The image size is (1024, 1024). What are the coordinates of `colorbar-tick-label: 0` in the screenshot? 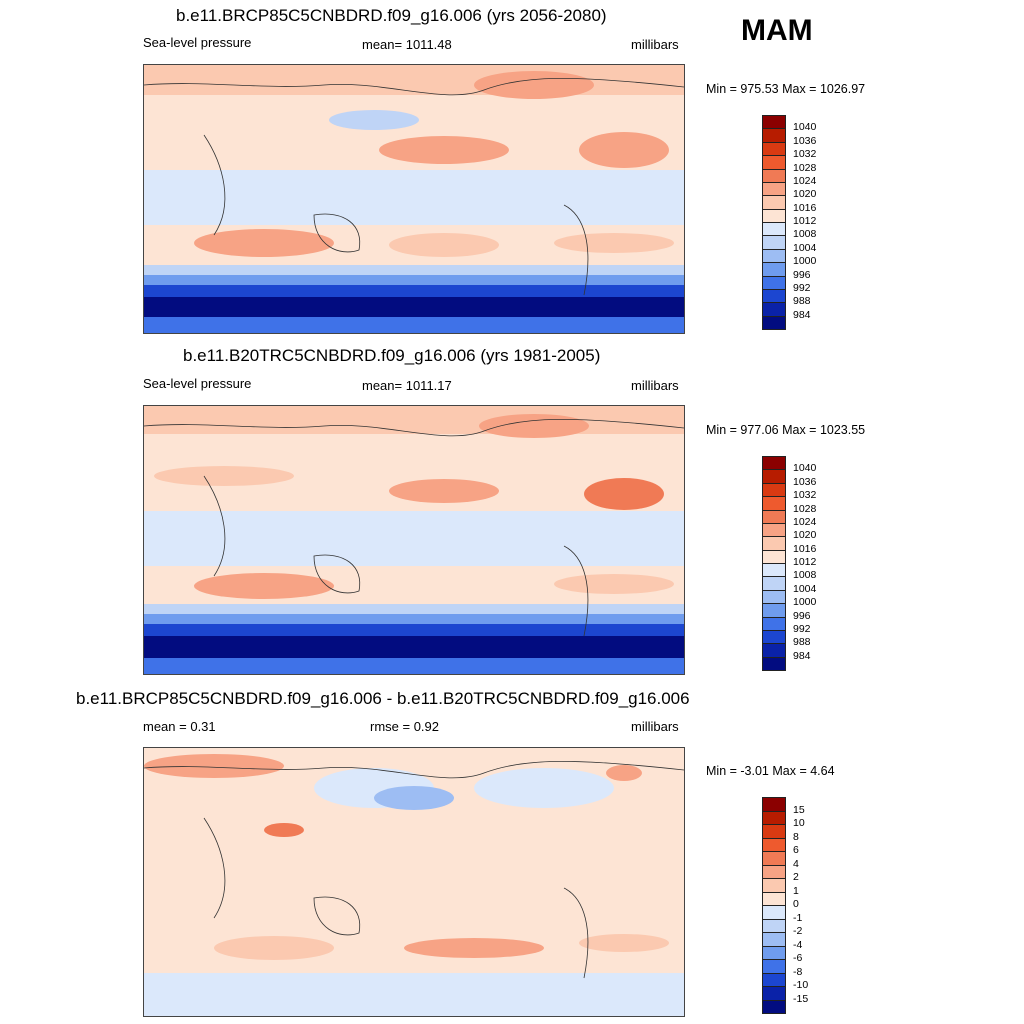 It's located at (796, 904).